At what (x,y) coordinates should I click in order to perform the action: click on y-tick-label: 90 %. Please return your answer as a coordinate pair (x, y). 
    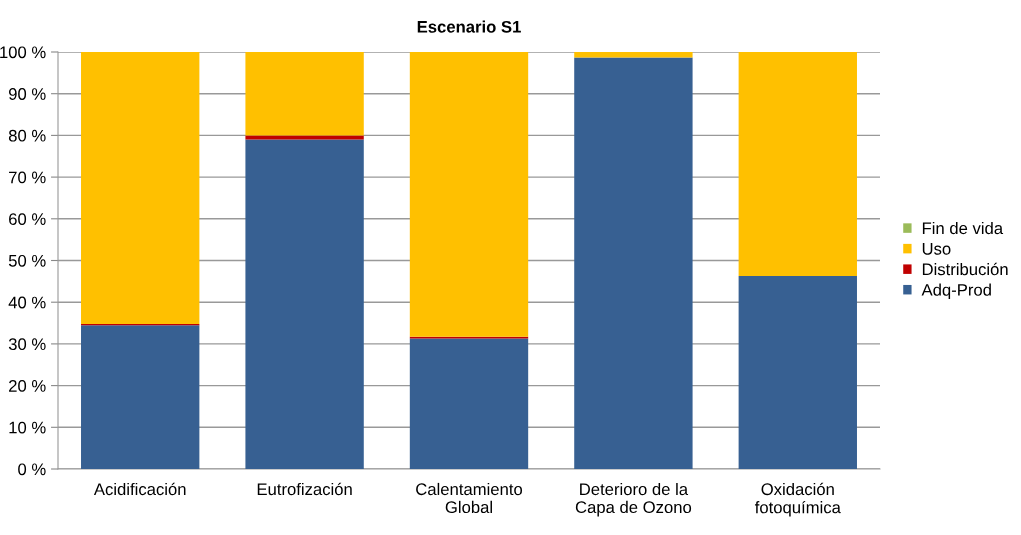
    Looking at the image, I should click on (27, 94).